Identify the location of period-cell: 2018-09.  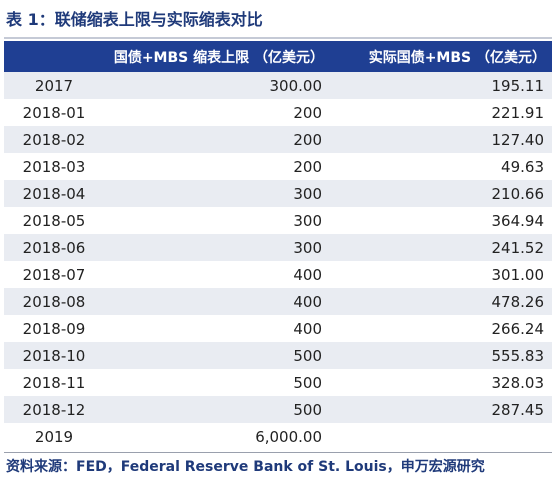
(54, 328).